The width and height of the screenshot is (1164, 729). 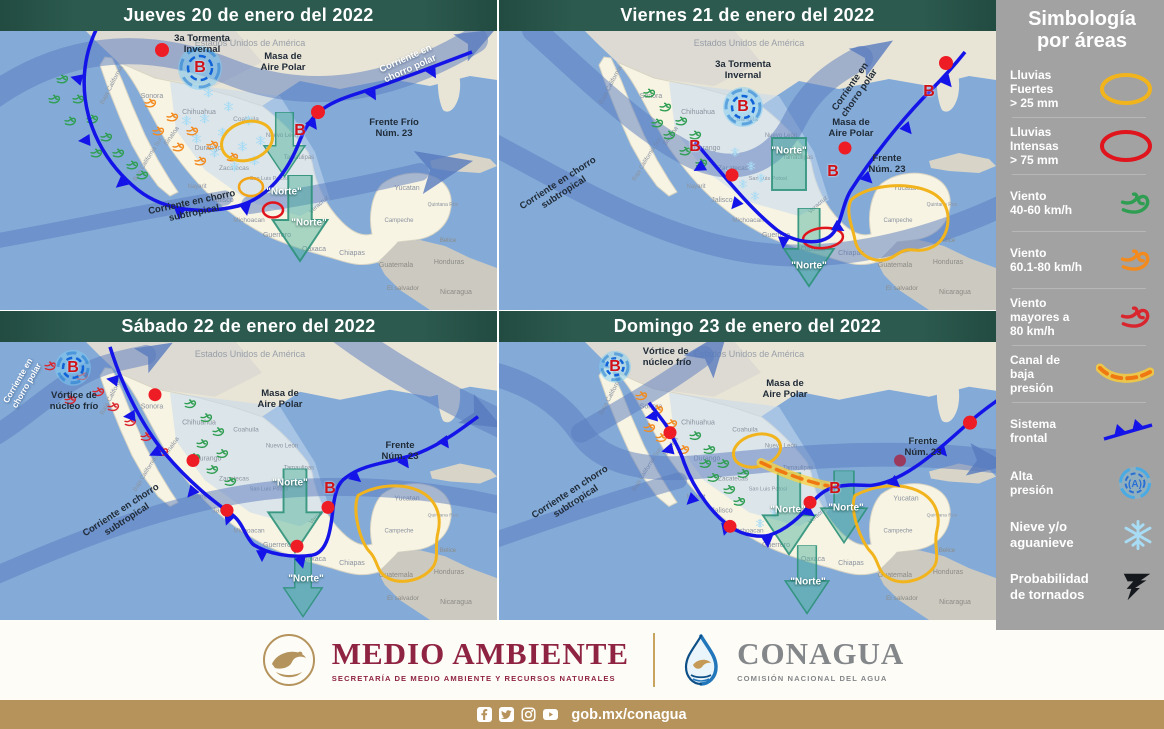 I want to click on heavy-rain-area-small, so click(x=251, y=187).